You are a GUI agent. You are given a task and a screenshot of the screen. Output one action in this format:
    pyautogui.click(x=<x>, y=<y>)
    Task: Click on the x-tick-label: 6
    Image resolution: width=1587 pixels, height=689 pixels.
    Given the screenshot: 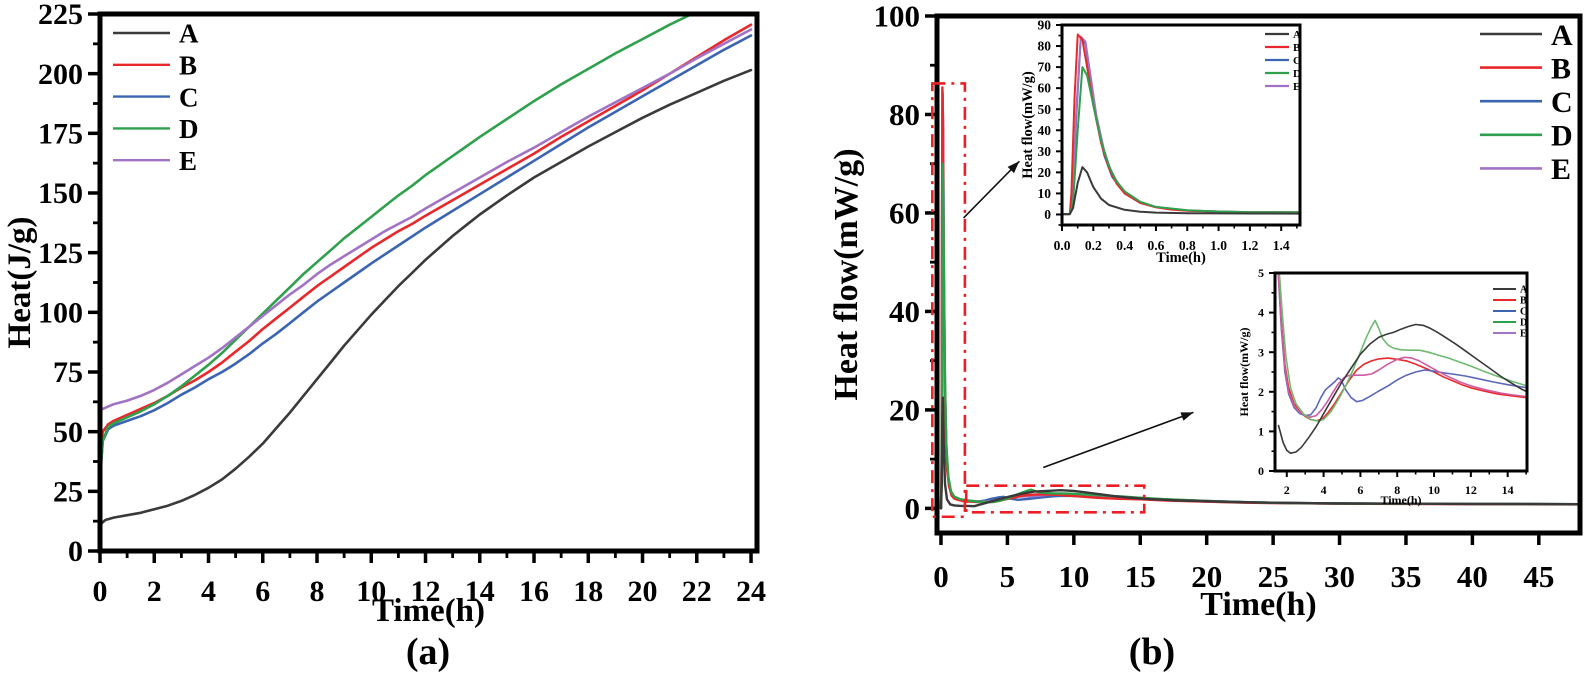 What is the action you would take?
    pyautogui.click(x=262, y=591)
    